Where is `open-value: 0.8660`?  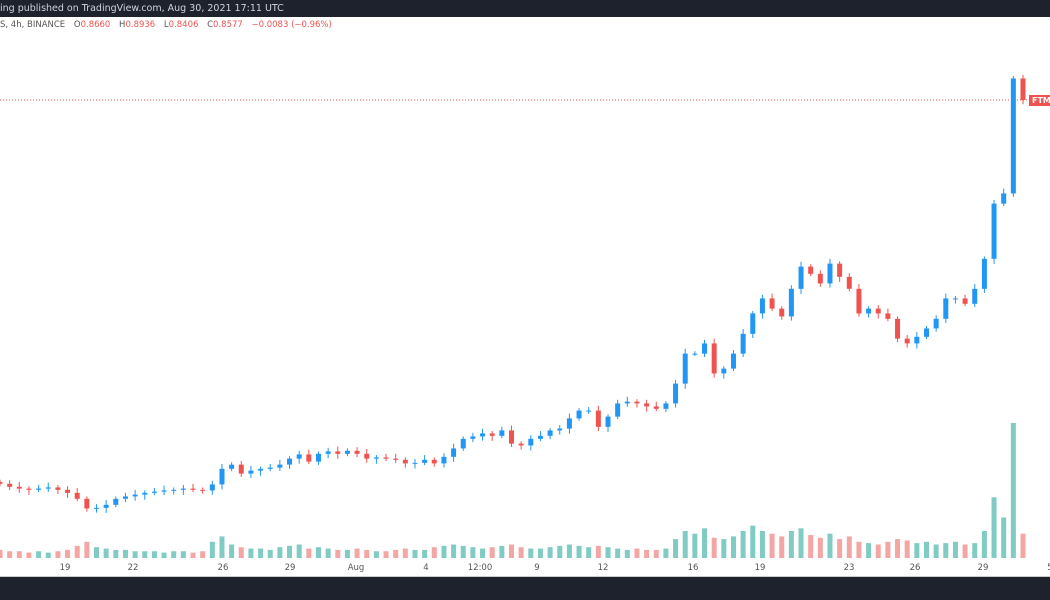 open-value: 0.8660 is located at coordinates (95, 25).